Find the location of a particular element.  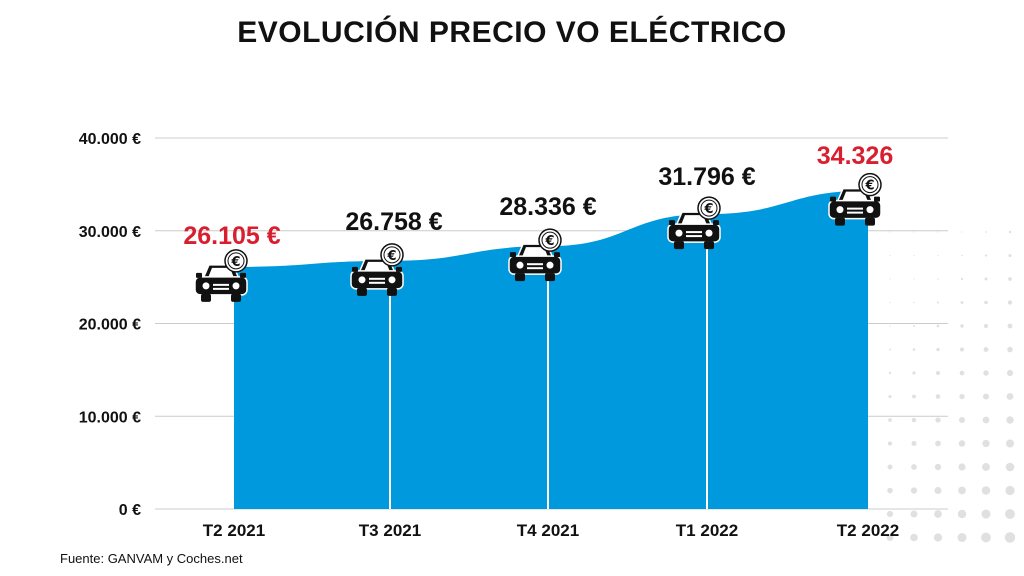

data-label: 34.326 is located at coordinates (855, 156).